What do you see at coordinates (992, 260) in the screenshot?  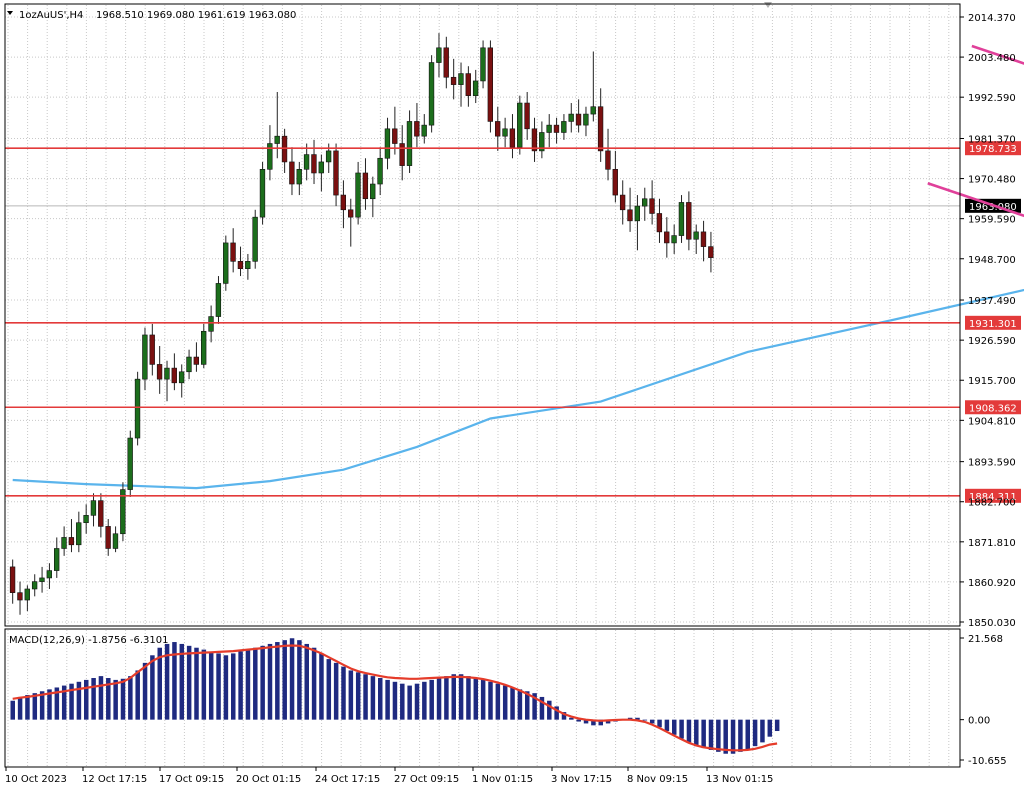 I see `price-tick-label: 1948.700` at bounding box center [992, 260].